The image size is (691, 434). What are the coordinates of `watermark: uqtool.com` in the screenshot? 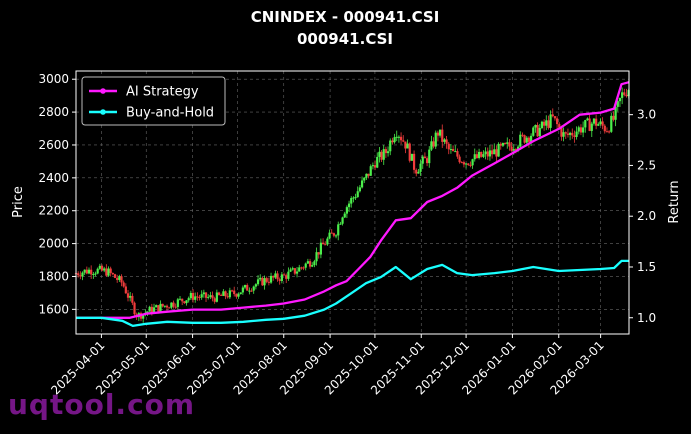 It's located at (102, 404).